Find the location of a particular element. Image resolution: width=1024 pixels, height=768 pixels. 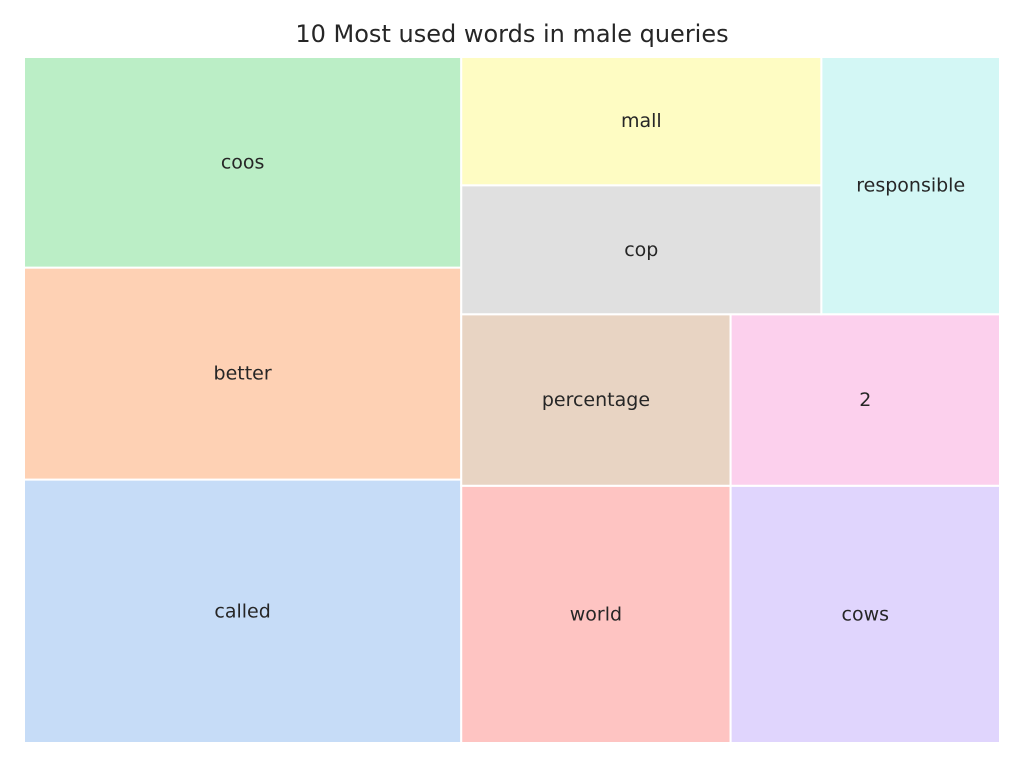

tile-label-cop: cop is located at coordinates (641, 250).